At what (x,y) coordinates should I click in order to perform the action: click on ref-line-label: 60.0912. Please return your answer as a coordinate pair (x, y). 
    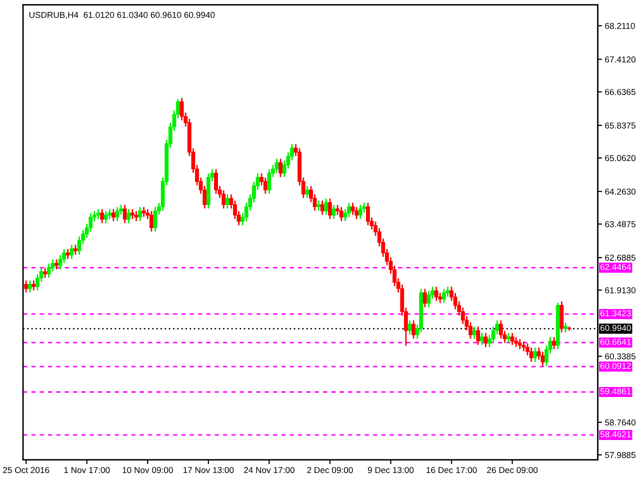
    Looking at the image, I should click on (615, 365).